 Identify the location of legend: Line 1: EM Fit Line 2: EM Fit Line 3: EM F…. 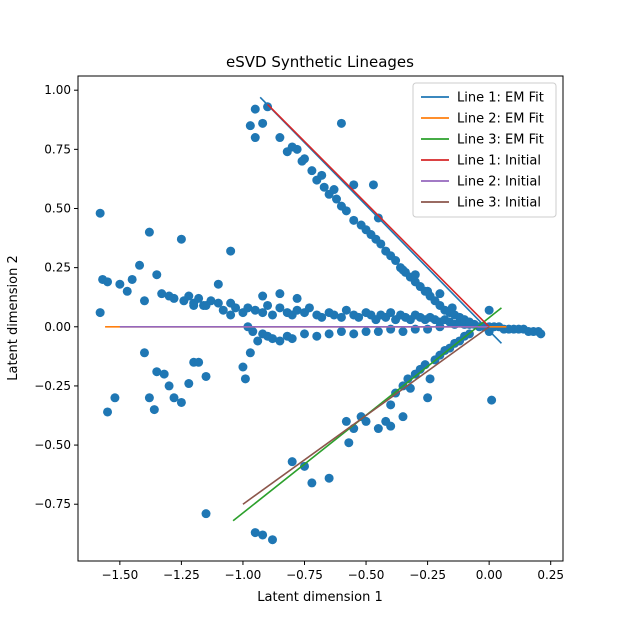
(484, 150).